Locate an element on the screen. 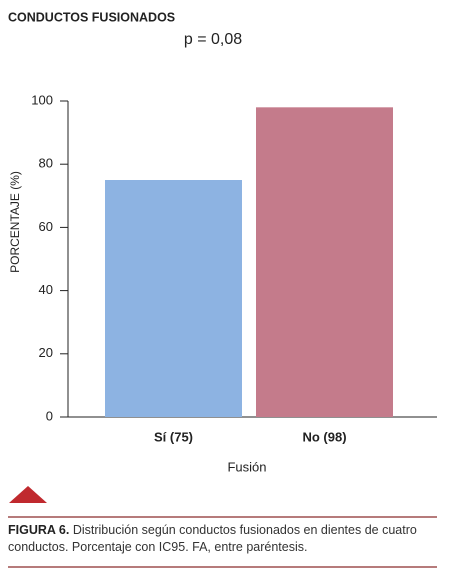  y-tick-label: 100 is located at coordinates (42, 99).